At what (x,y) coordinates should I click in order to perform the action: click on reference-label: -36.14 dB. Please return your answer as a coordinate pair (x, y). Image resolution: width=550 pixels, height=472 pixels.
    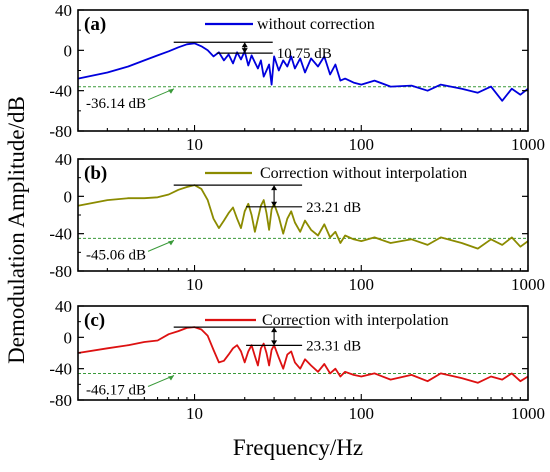
    Looking at the image, I should click on (116, 104).